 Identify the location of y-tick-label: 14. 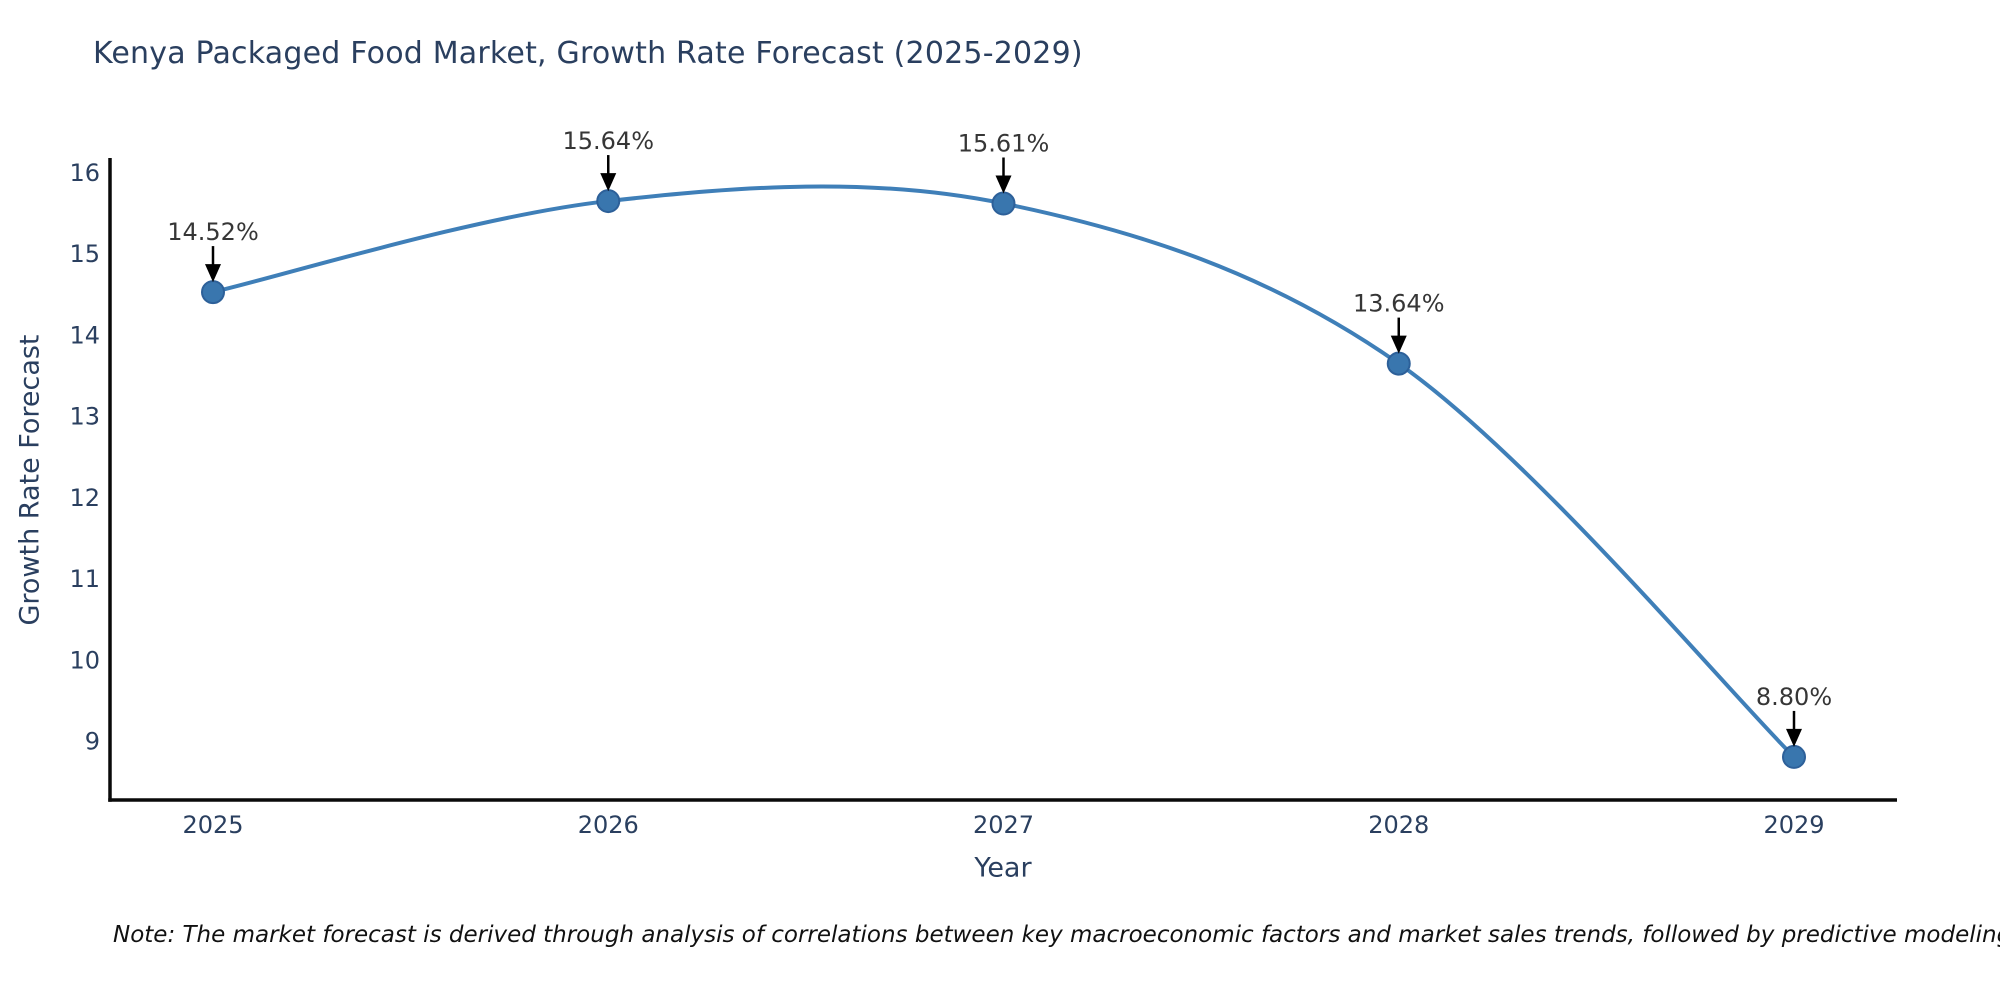
(84, 335).